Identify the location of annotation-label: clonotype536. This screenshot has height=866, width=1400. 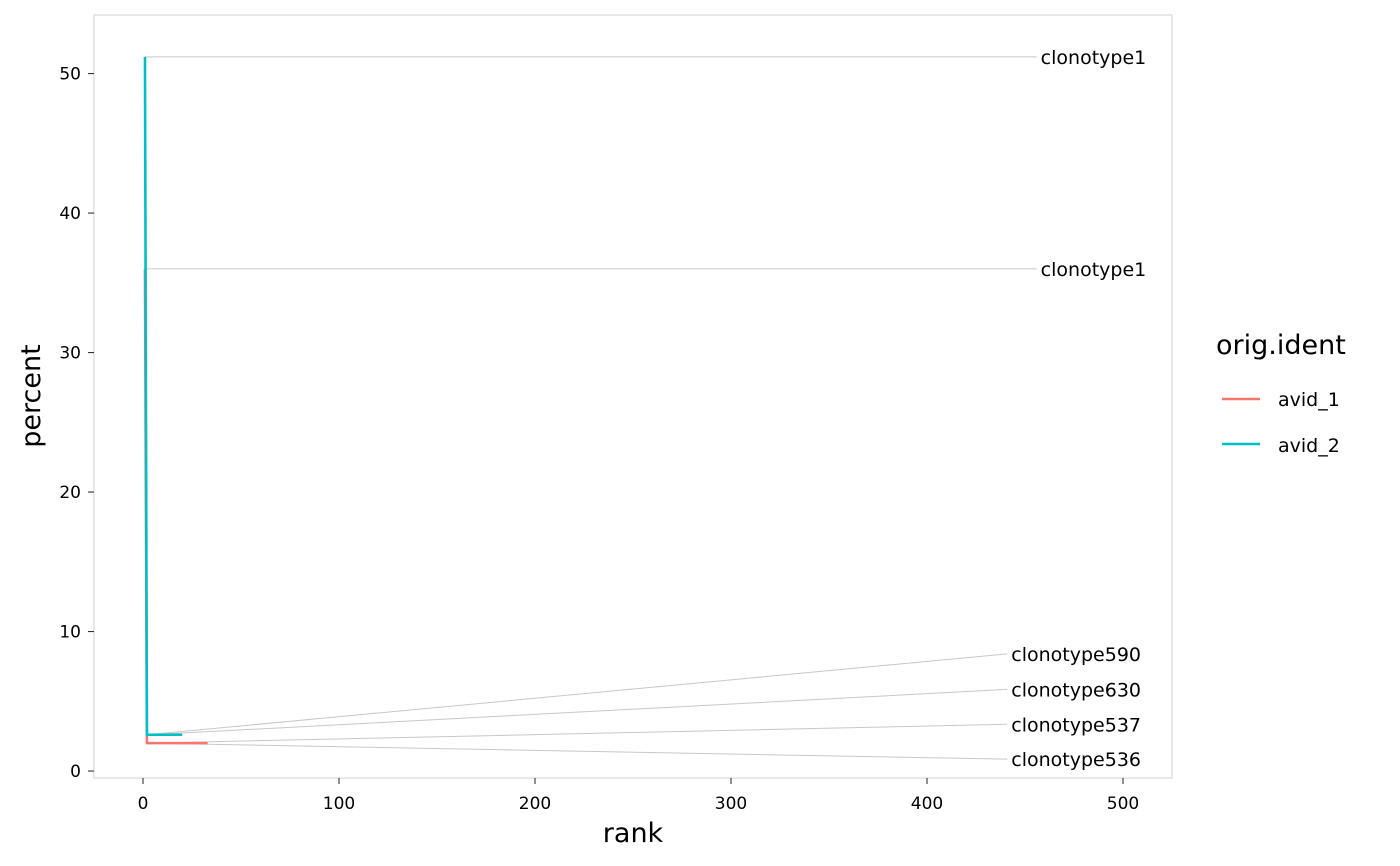
(1076, 760).